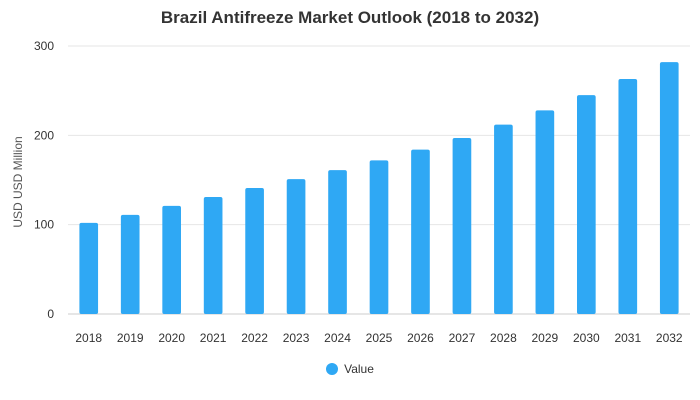 The image size is (700, 400). What do you see at coordinates (44, 135) in the screenshot?
I see `y-tick-label: 200` at bounding box center [44, 135].